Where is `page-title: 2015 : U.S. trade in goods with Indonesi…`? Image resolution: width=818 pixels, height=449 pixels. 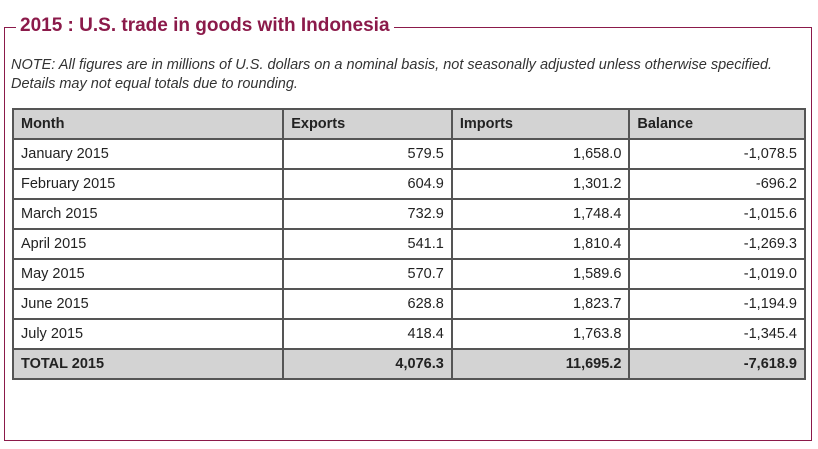 page-title: 2015 : U.S. trade in goods with Indonesi… is located at coordinates (205, 26).